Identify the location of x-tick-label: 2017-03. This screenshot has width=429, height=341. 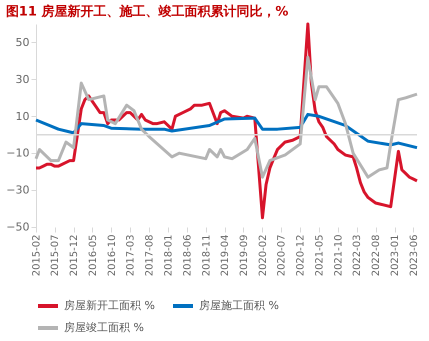
(131, 255).